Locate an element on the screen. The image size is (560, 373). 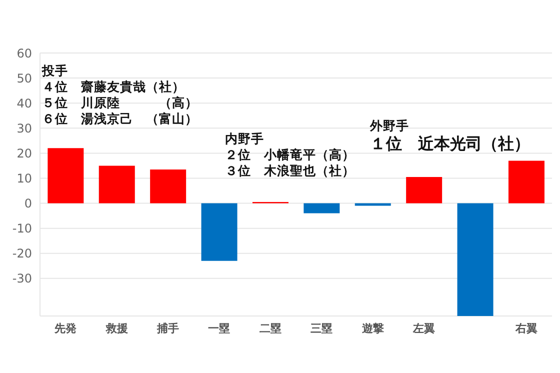
x-tick-label: 捕手 is located at coordinates (167, 328).